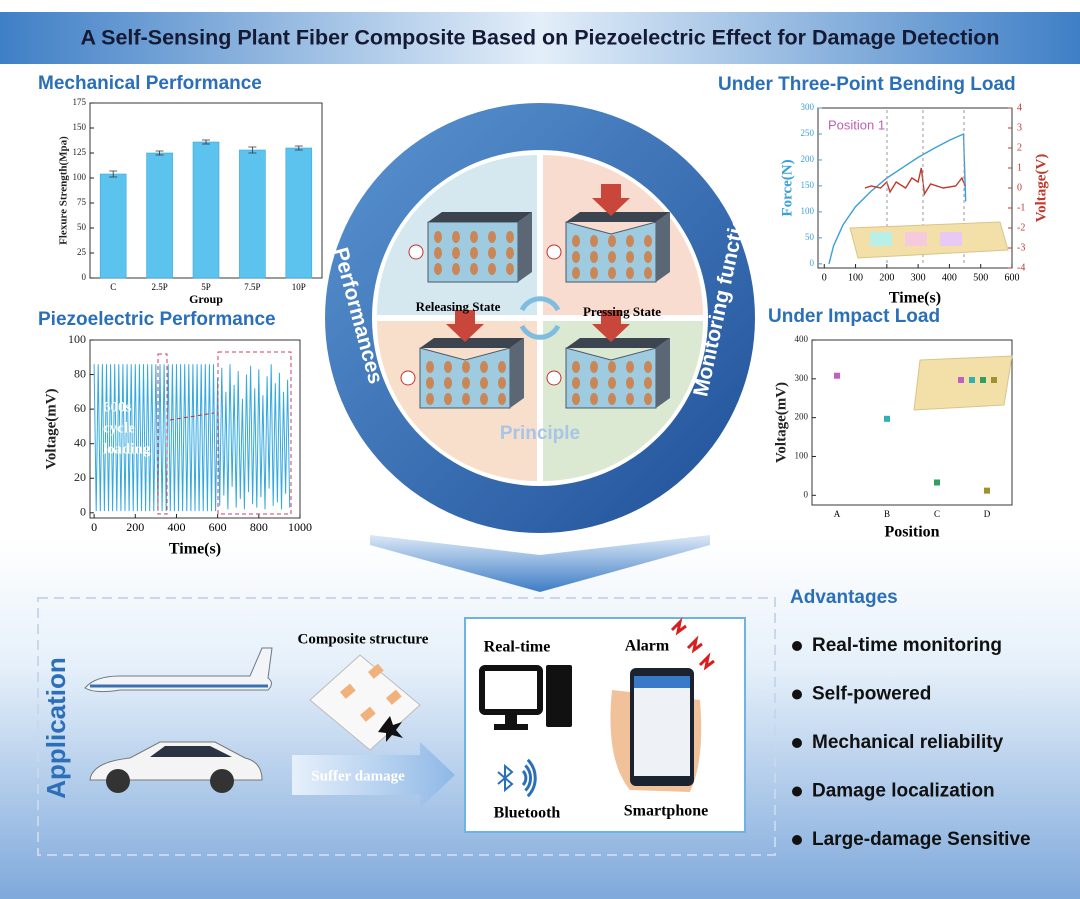 The height and width of the screenshot is (899, 1080). Describe the element at coordinates (127, 449) in the screenshot. I see `annotation: loading` at that location.